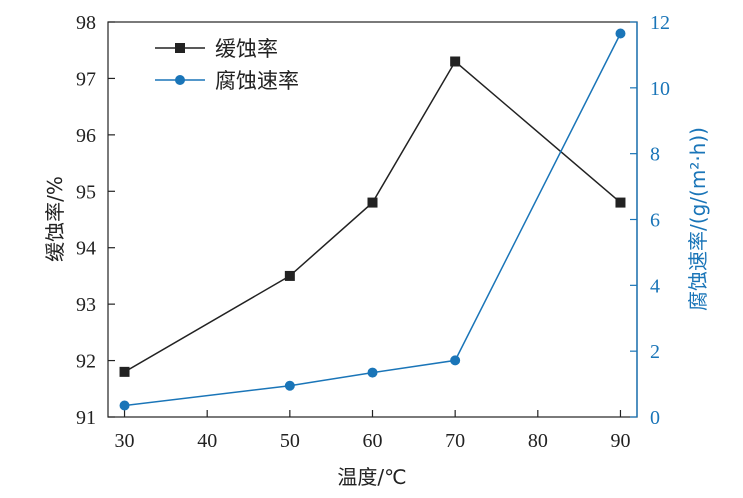  What do you see at coordinates (180, 48) in the screenshot?
I see `legend-marker-square` at bounding box center [180, 48].